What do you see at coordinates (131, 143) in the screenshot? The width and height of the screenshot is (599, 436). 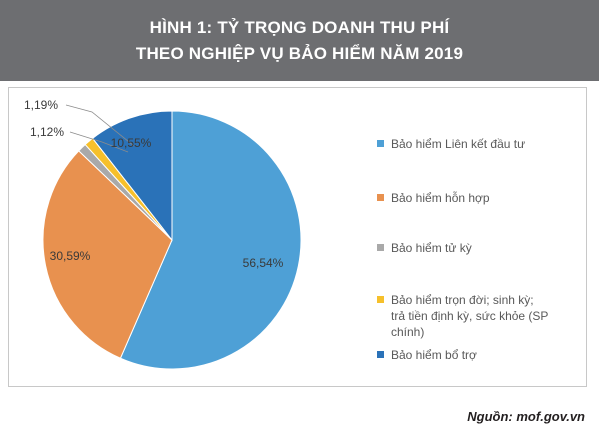 I see `data-label-bo-tro: 10,55%` at bounding box center [131, 143].